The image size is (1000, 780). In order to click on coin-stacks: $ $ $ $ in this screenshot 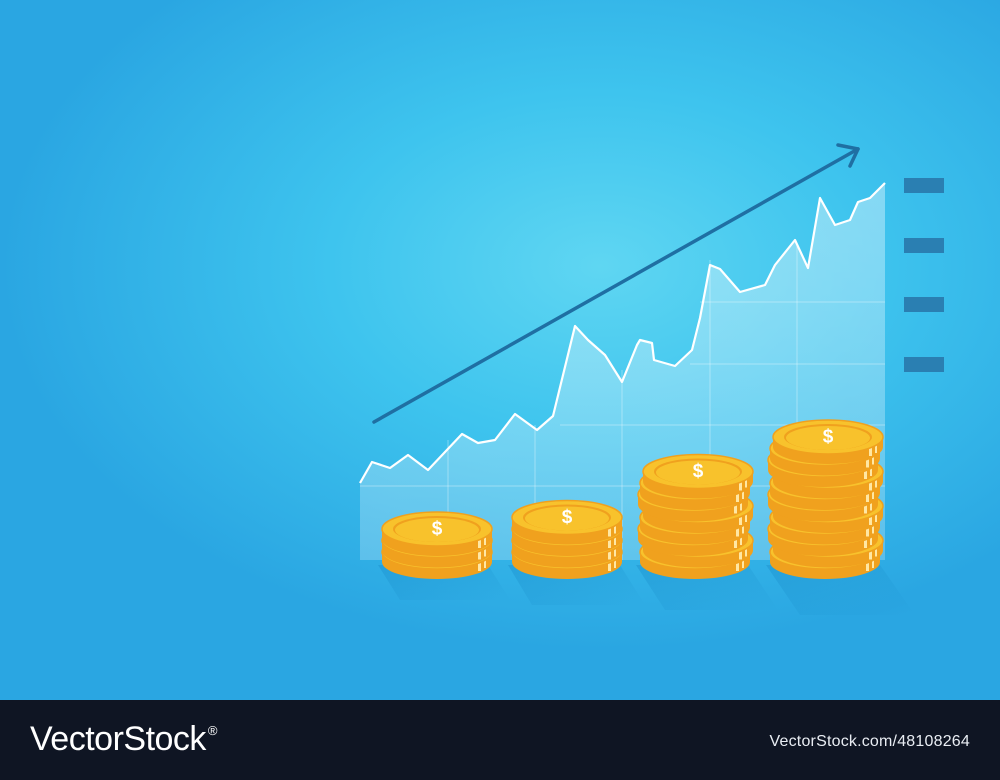, I will do `click(632, 499)`.